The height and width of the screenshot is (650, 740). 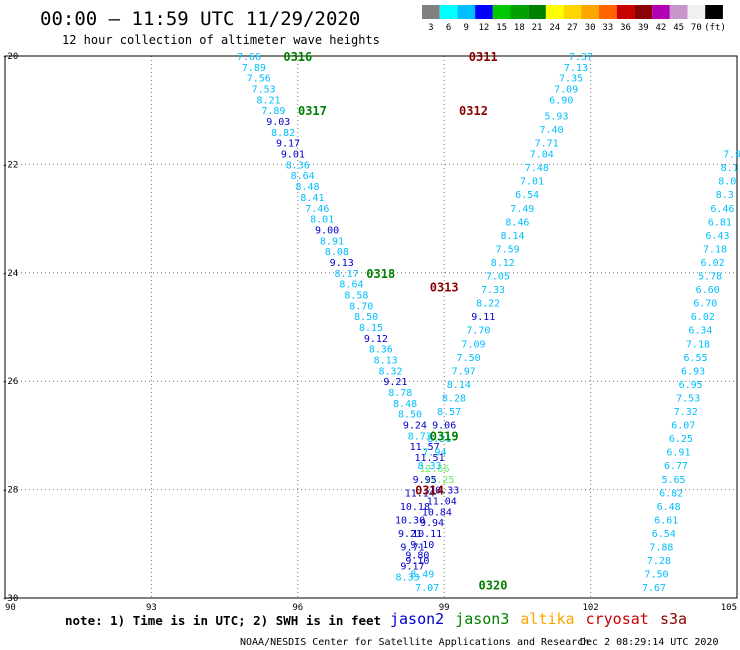 What do you see at coordinates (538, 619) in the screenshot?
I see `satellite-legend: jason2 jason3 altika cryosat s3a` at bounding box center [538, 619].